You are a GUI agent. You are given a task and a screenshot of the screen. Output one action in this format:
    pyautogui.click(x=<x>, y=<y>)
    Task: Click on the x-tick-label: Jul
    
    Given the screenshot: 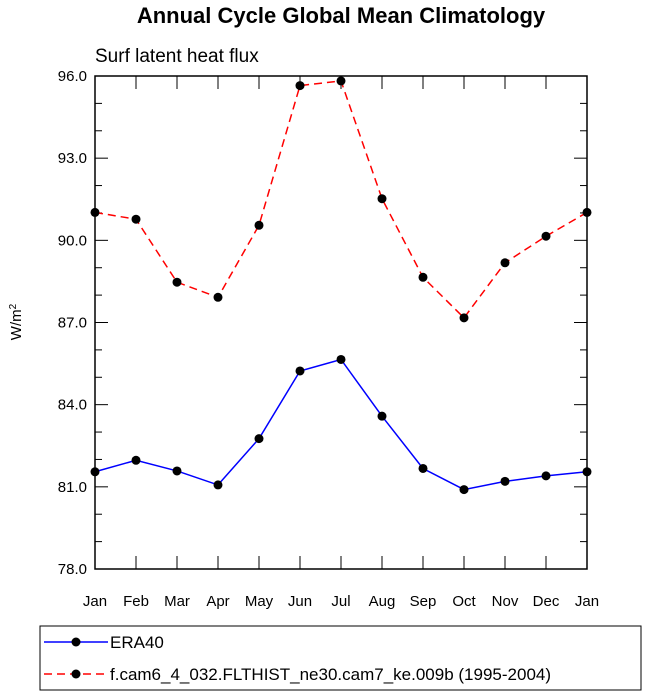 What is the action you would take?
    pyautogui.click(x=340, y=601)
    